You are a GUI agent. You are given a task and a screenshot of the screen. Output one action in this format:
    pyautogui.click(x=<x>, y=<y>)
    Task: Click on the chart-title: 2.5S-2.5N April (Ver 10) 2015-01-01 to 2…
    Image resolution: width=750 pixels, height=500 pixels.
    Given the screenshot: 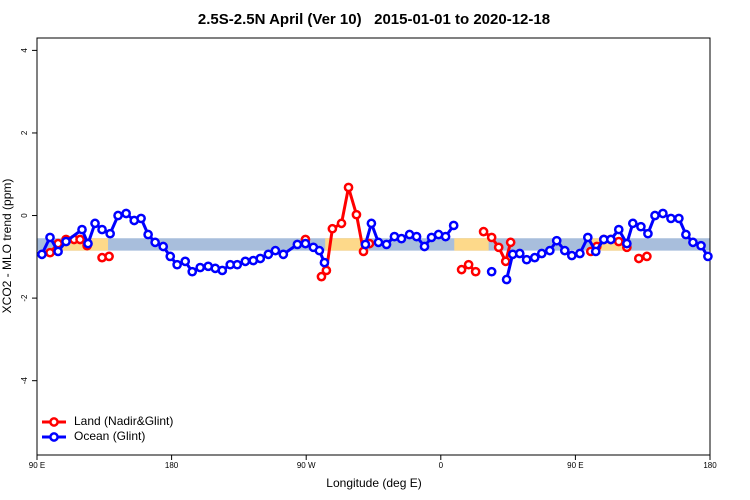 What is the action you would take?
    pyautogui.click(x=374, y=19)
    